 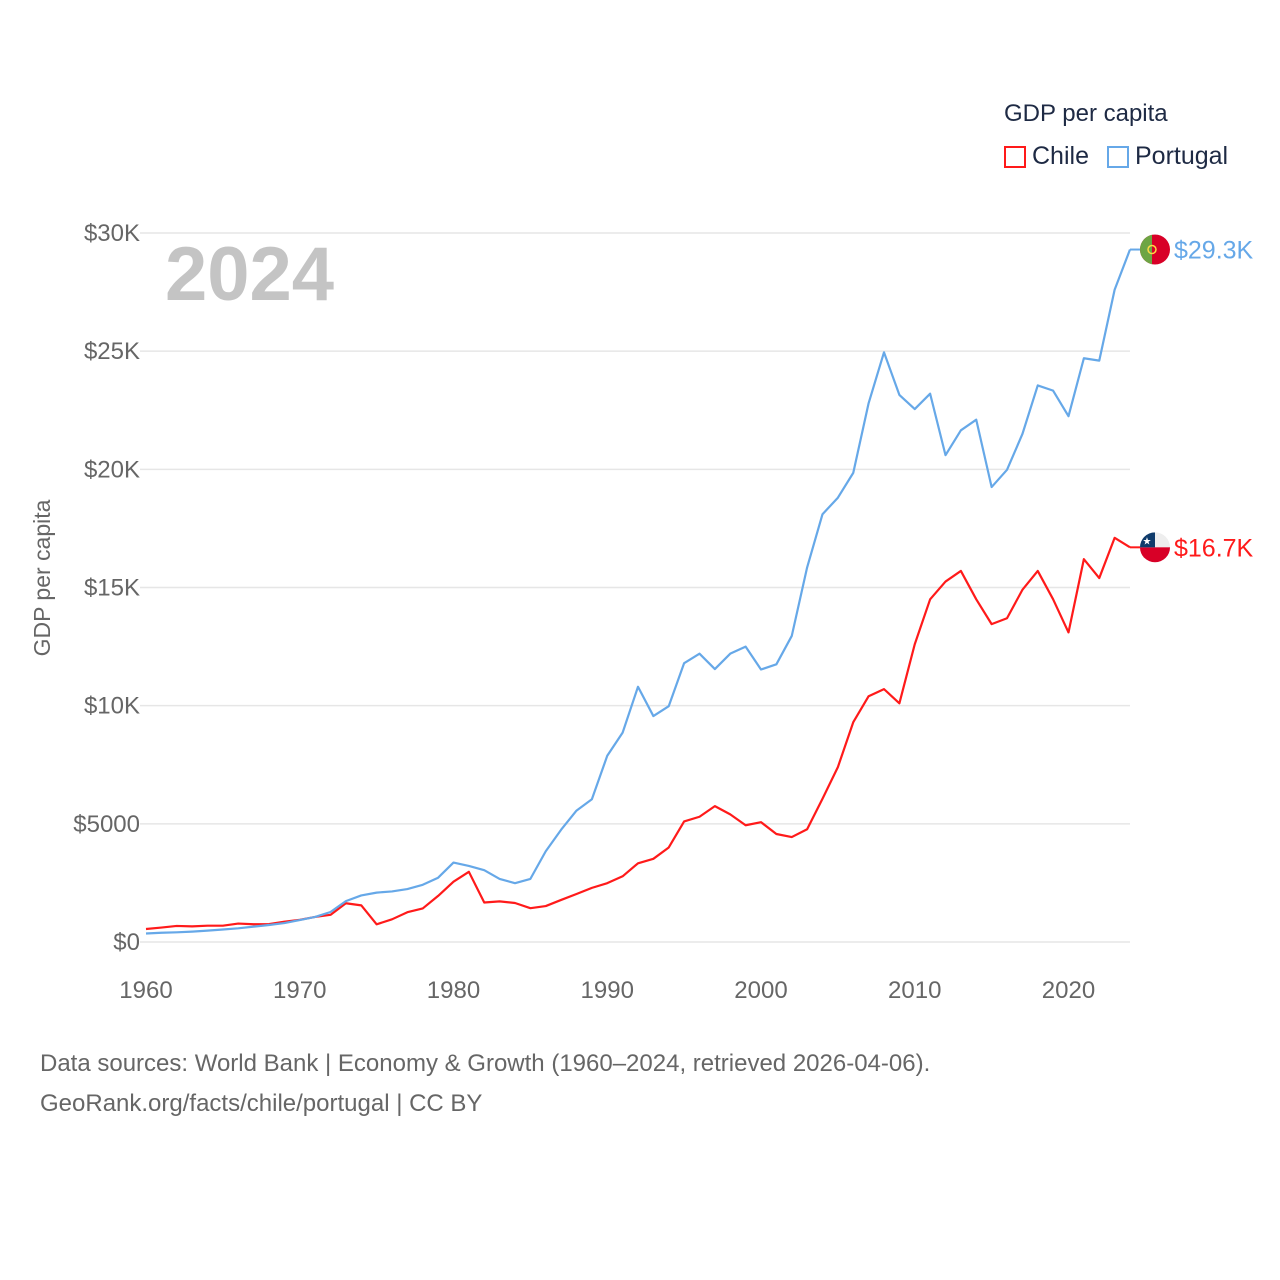 I want to click on x-tick-label: 2010, so click(x=914, y=990).